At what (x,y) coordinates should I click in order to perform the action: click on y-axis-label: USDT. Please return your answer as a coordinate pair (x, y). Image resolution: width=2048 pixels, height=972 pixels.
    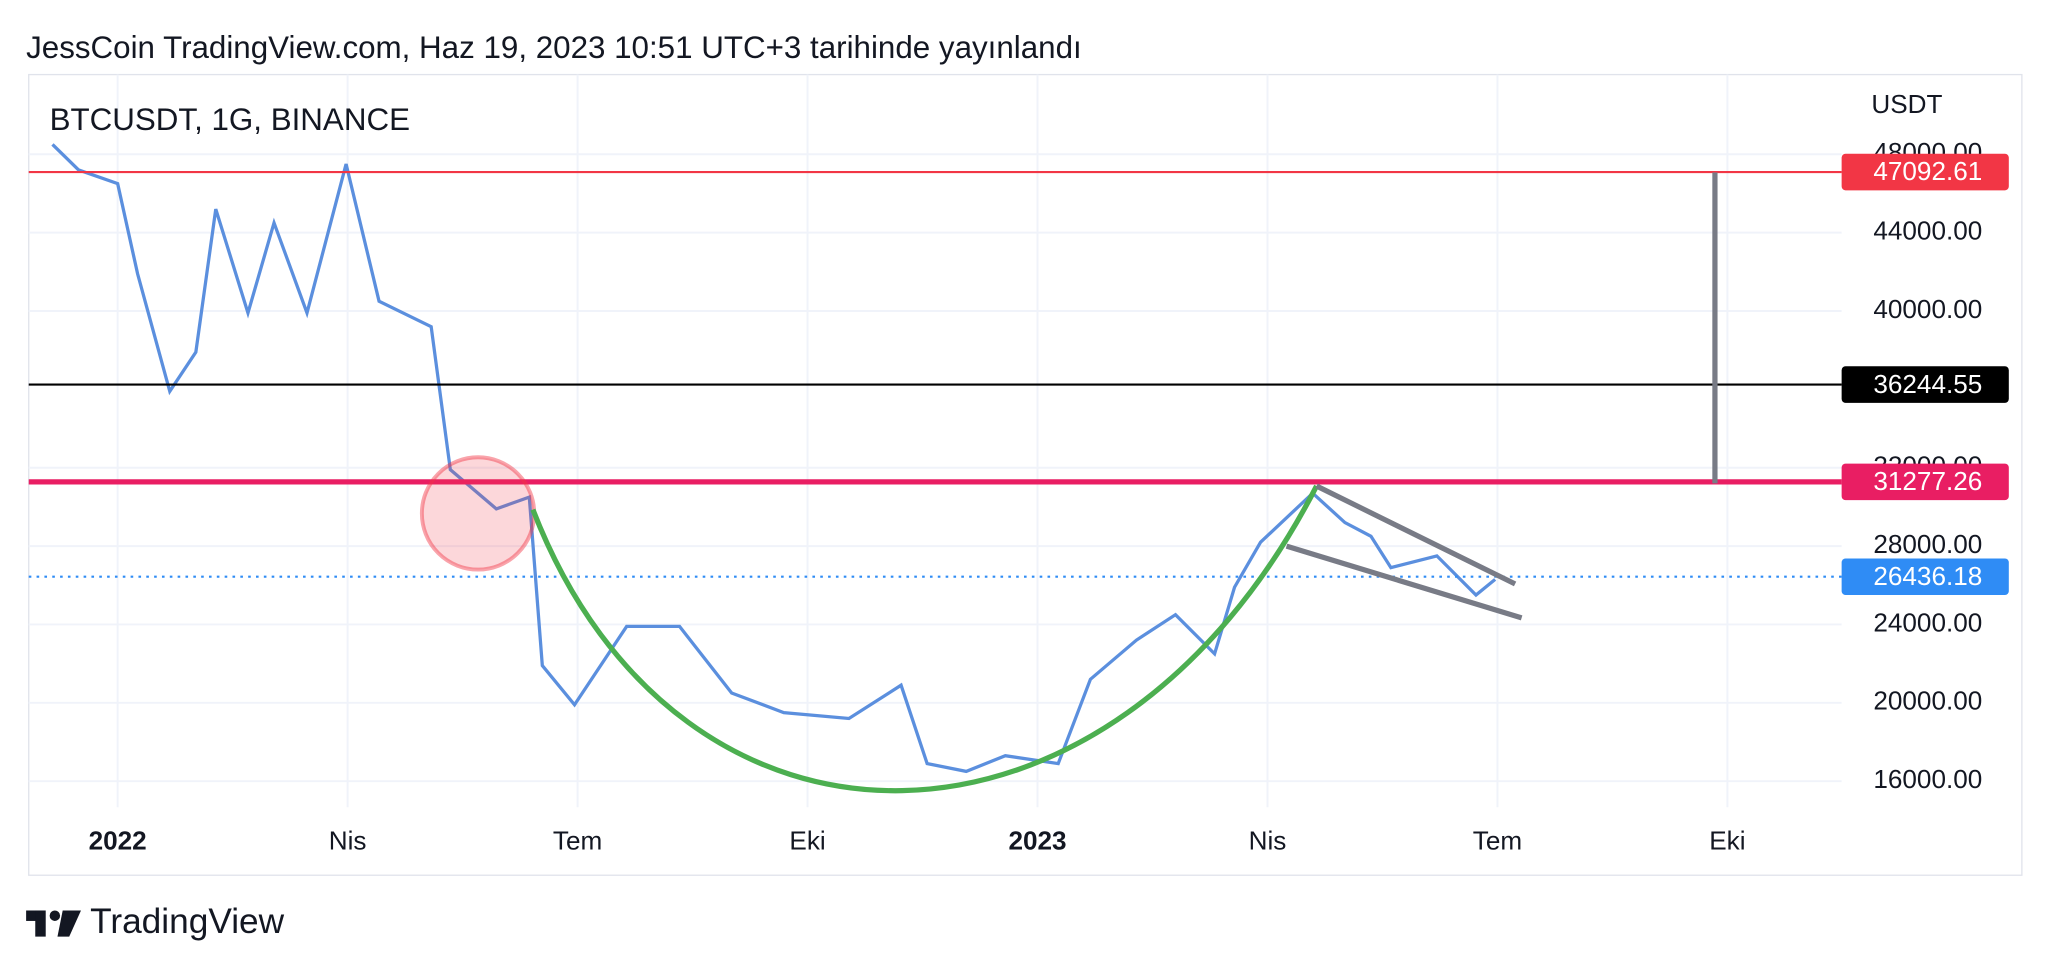
    Looking at the image, I should click on (1906, 104).